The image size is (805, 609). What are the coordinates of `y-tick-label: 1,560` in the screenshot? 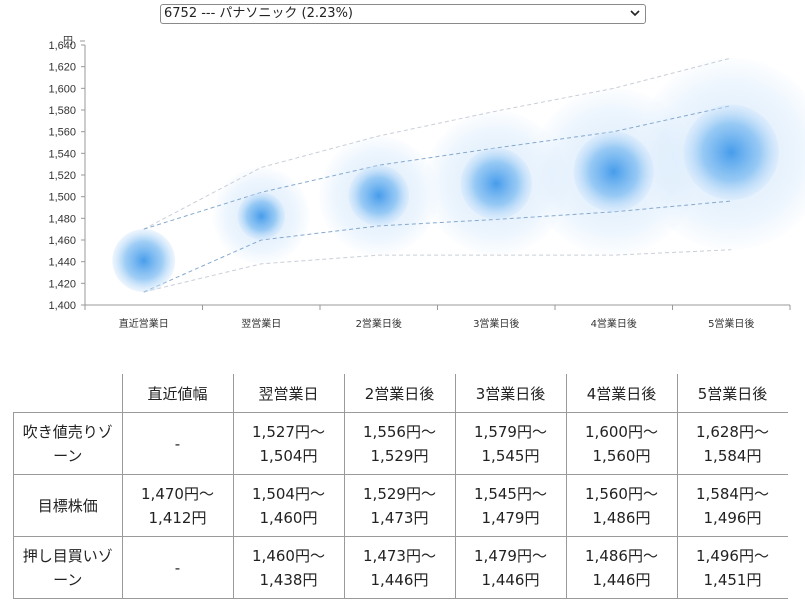 It's located at (62, 133).